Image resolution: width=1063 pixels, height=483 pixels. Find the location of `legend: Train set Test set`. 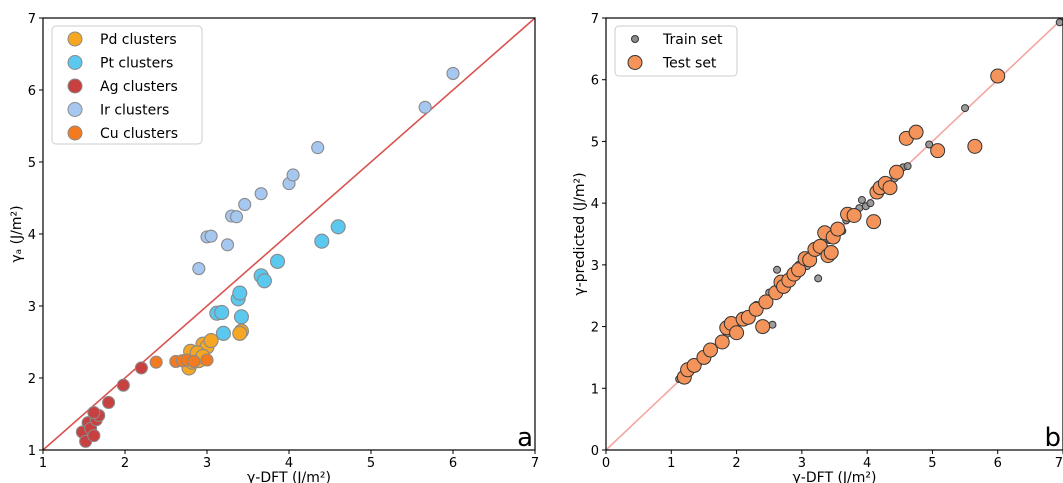

legend: Train set Test set is located at coordinates (676, 51).